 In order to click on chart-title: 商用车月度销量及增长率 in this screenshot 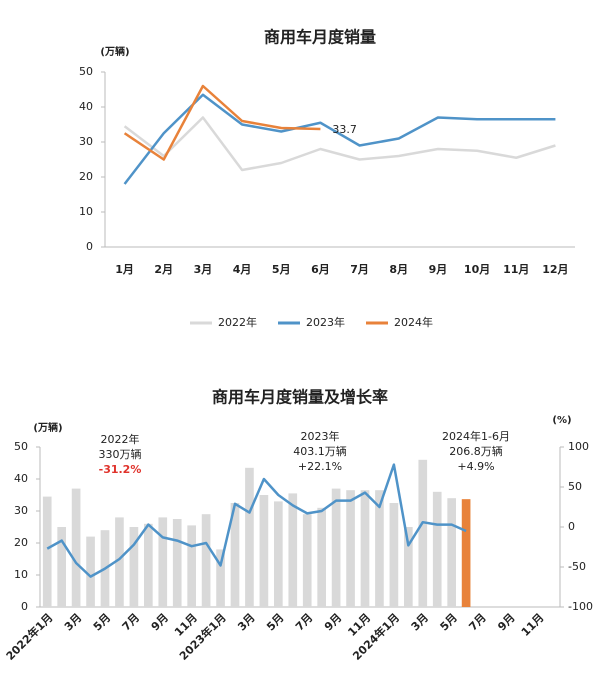, I will do `click(300, 397)`.